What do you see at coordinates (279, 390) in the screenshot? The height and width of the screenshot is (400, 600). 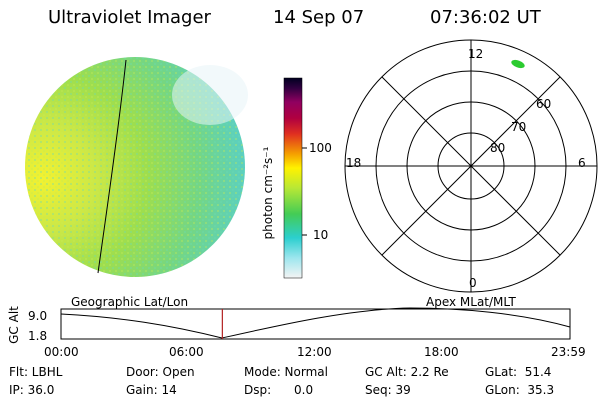 I see `status-dsp: Dsp: 0.0` at bounding box center [279, 390].